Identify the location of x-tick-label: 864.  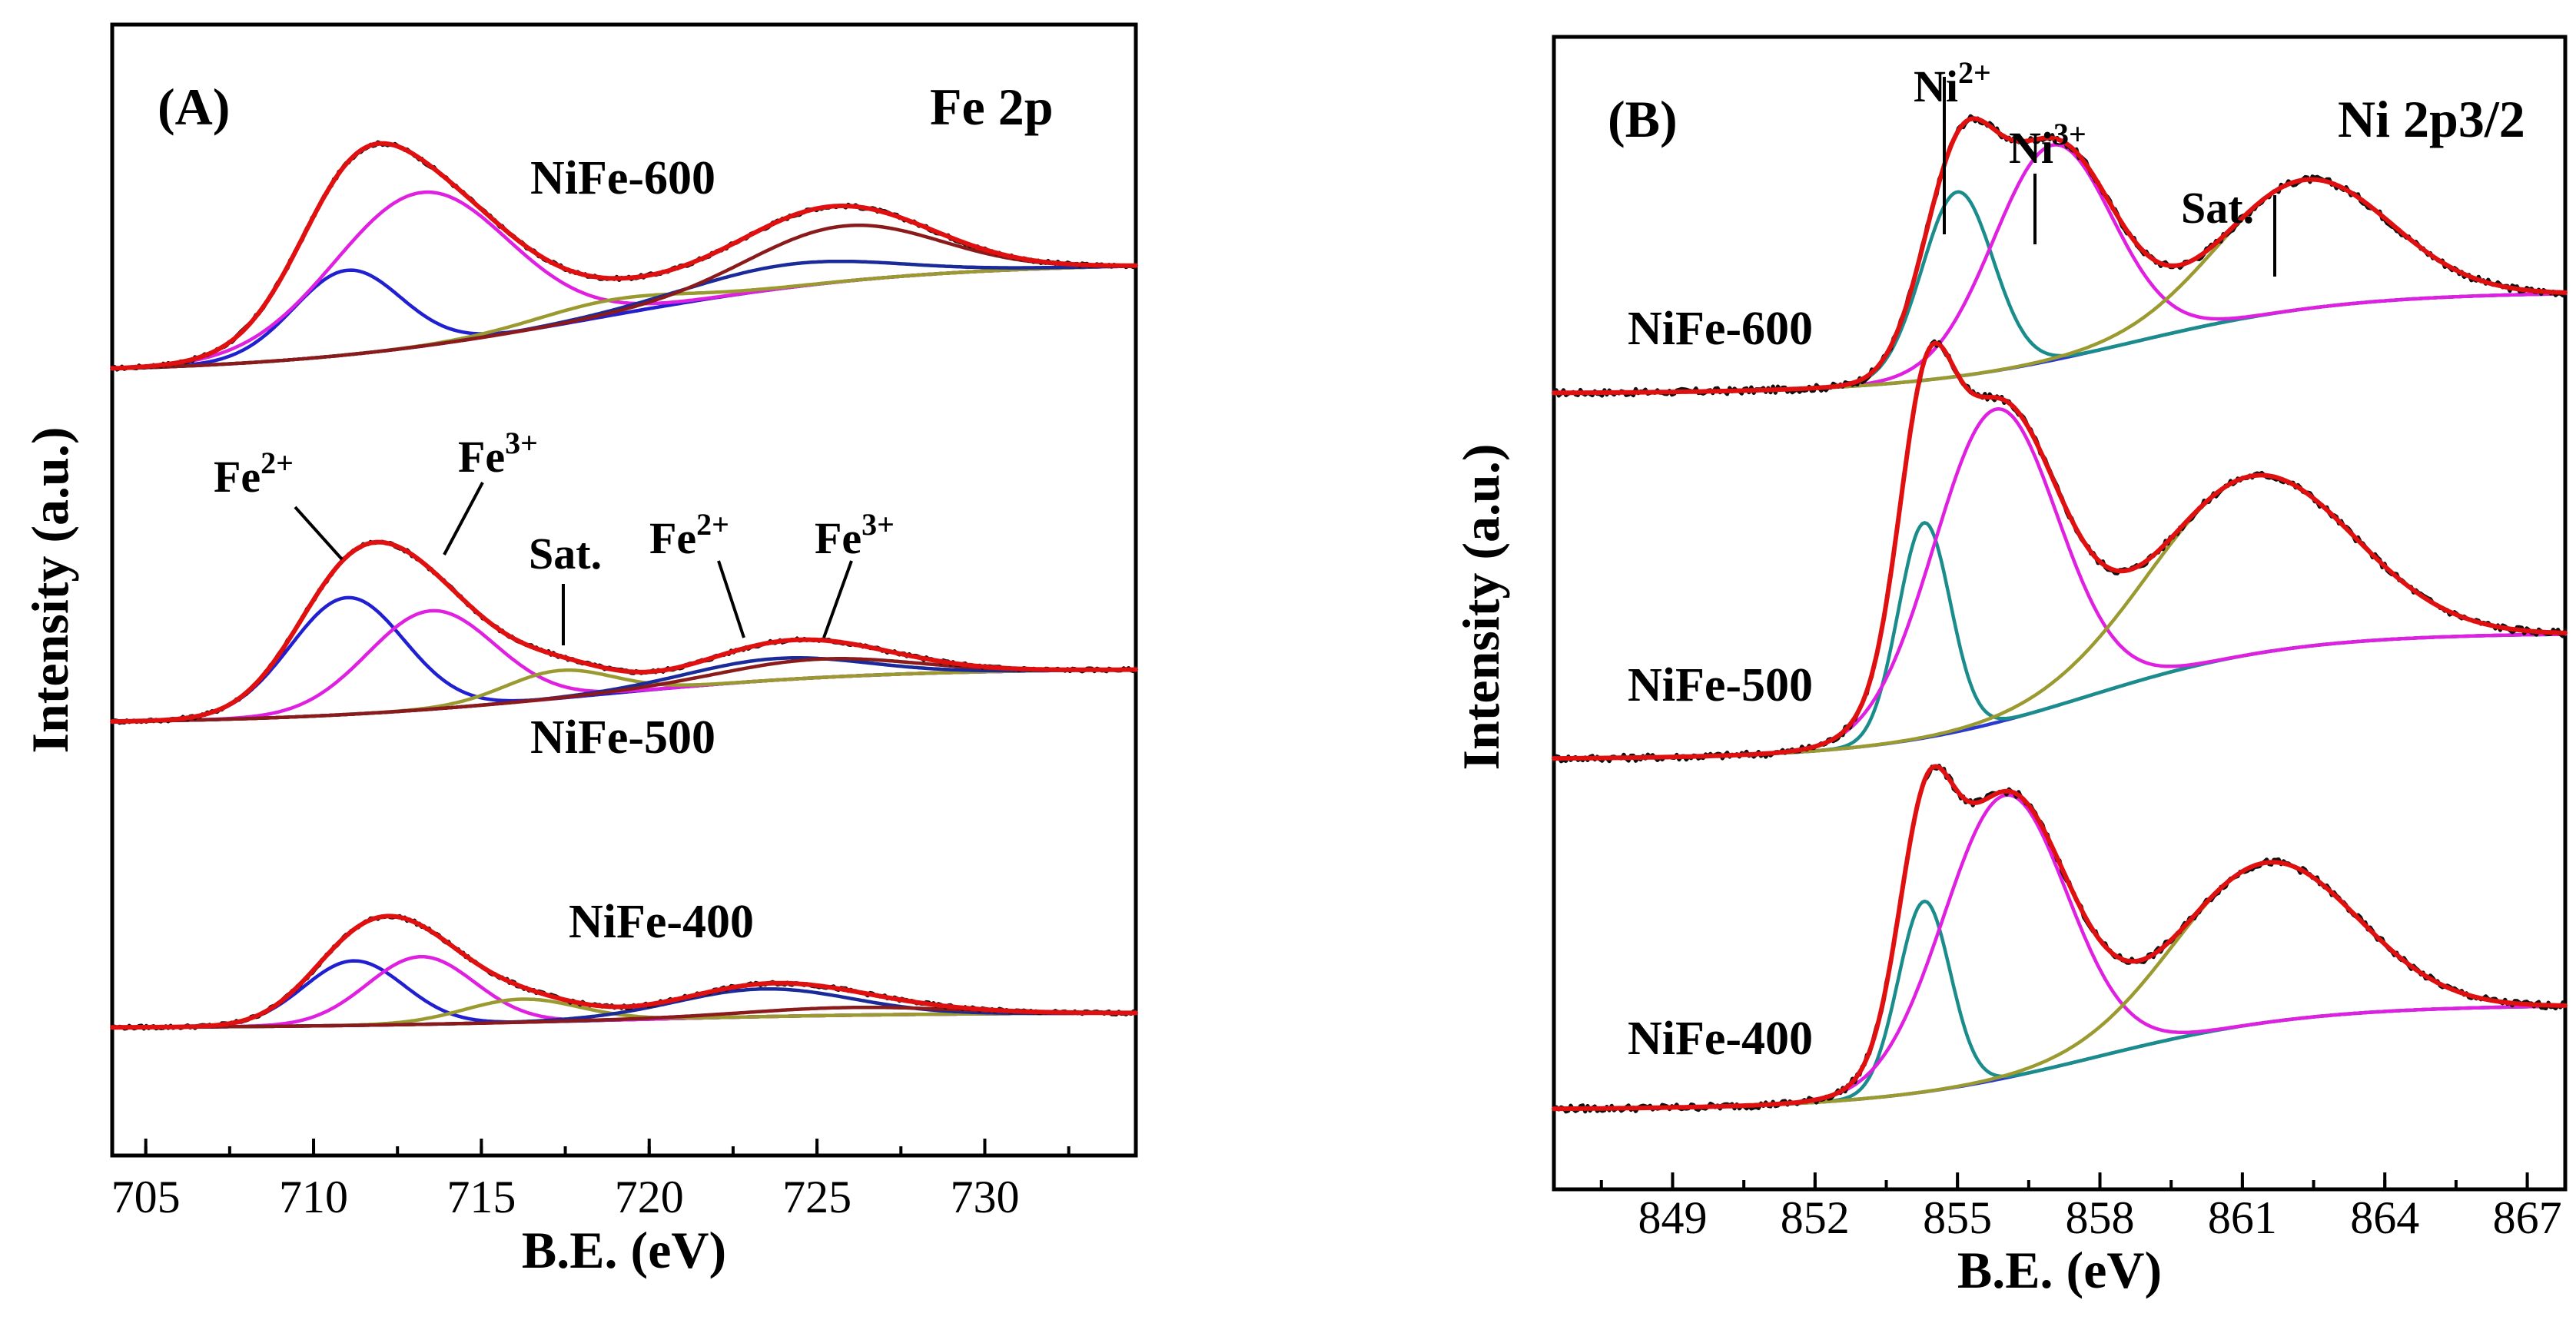
(2384, 1217).